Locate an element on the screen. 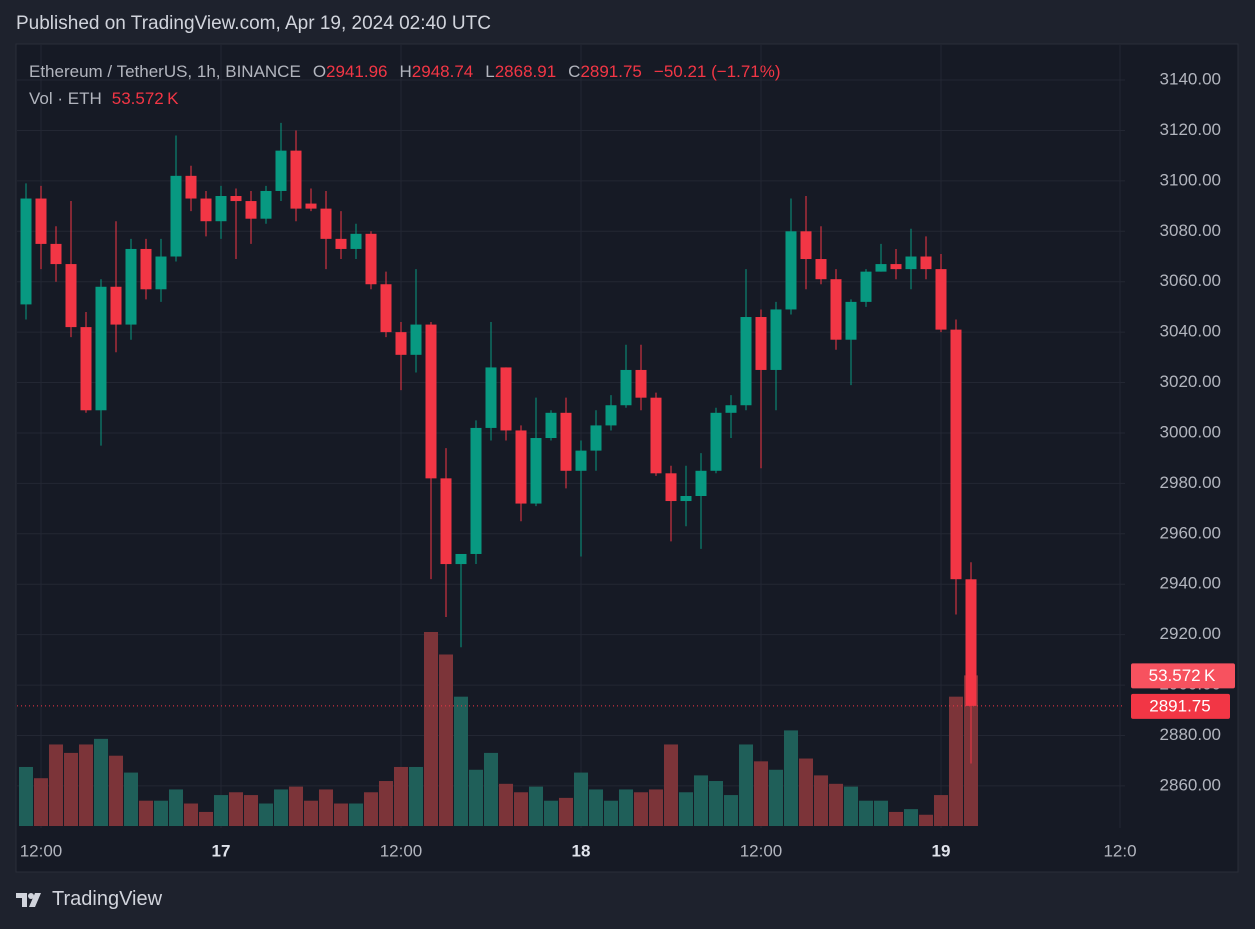 The image size is (1255, 929). volume-value: 53.572 K is located at coordinates (145, 98).